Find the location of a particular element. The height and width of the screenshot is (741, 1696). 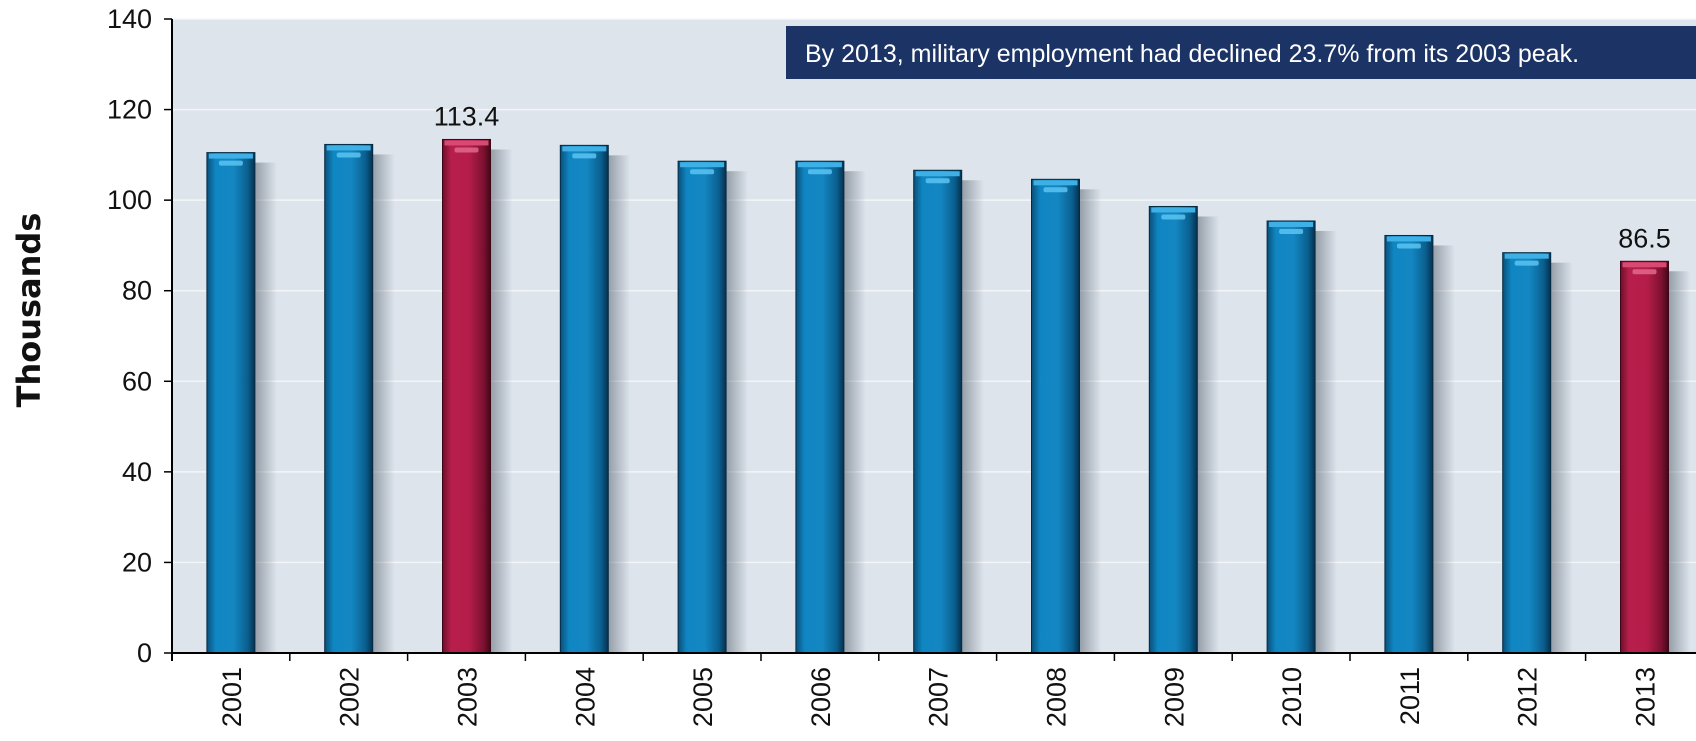

bar-2002 is located at coordinates (349, 398).